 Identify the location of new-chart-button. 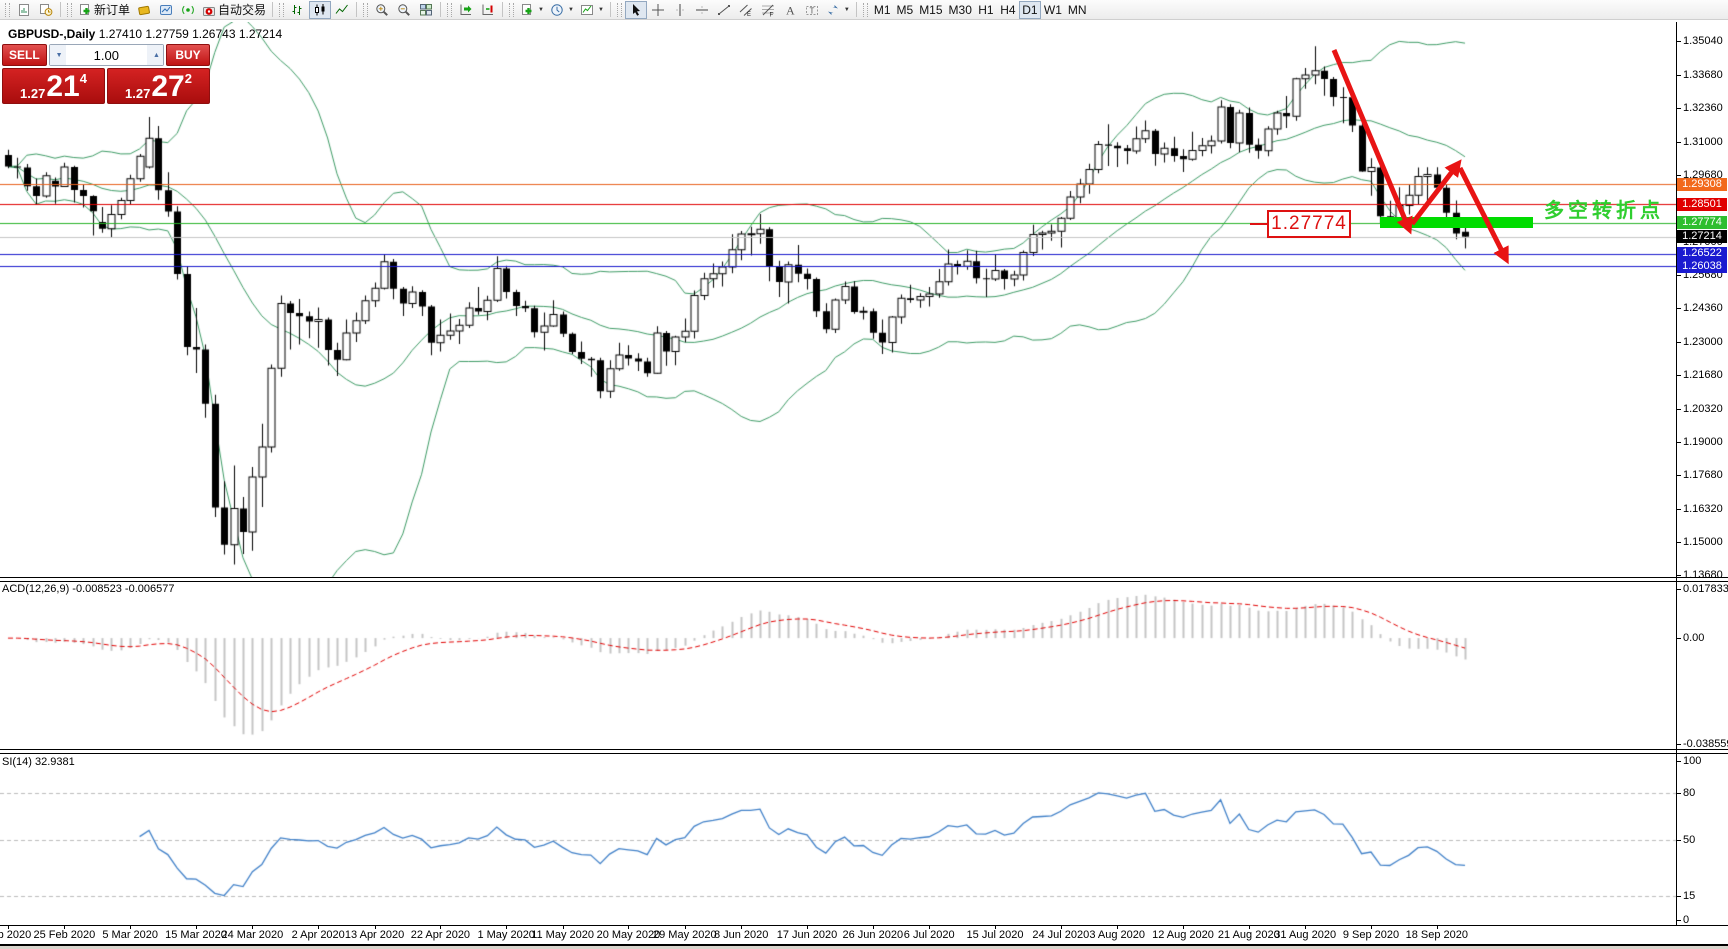
(24, 10).